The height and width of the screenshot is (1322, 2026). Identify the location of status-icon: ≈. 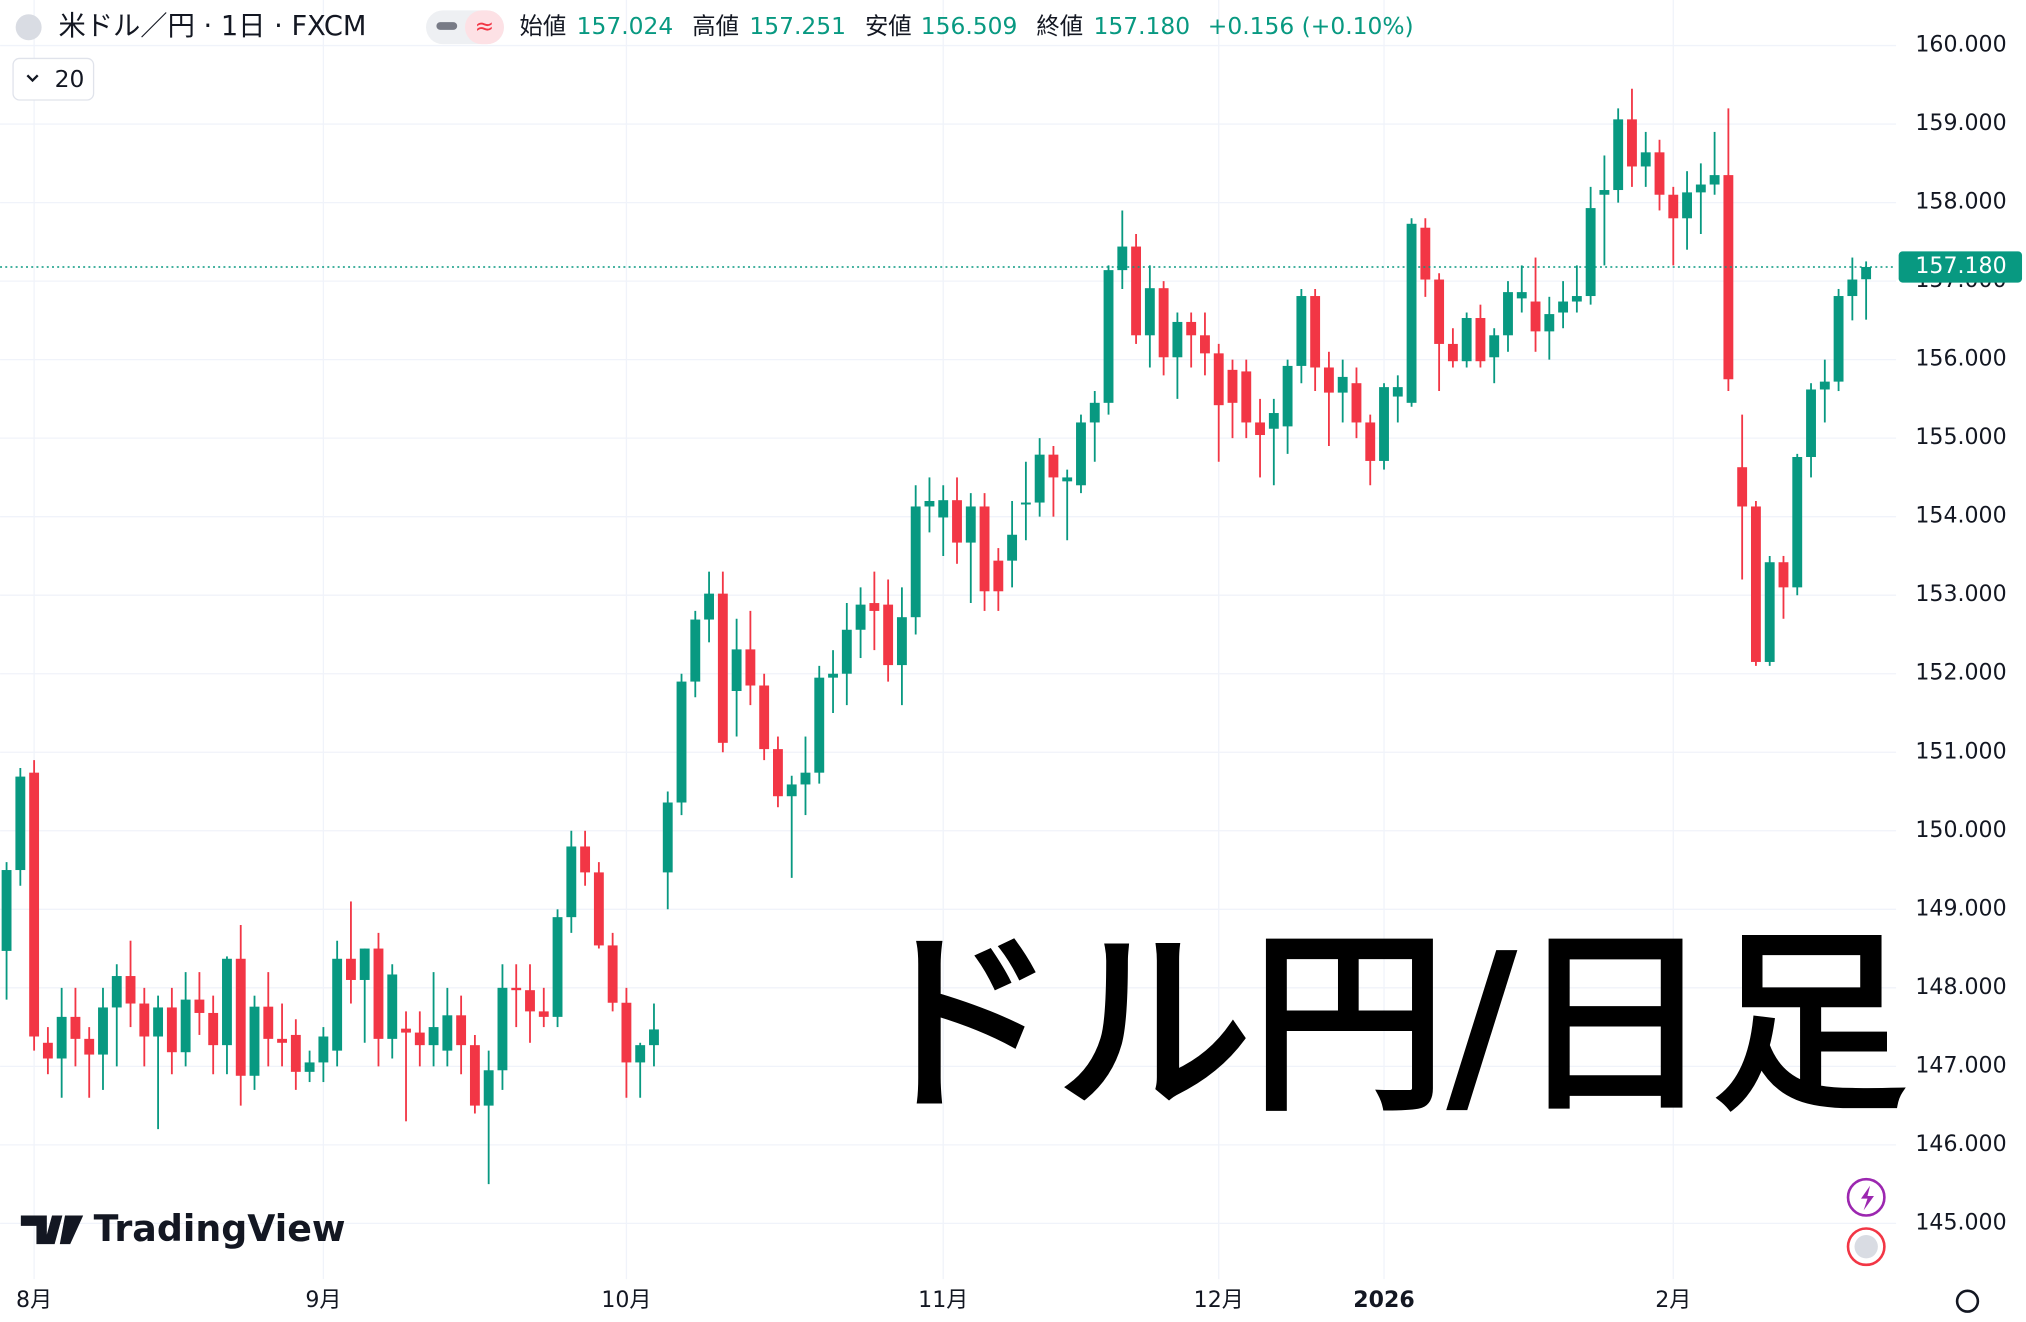
(485, 26).